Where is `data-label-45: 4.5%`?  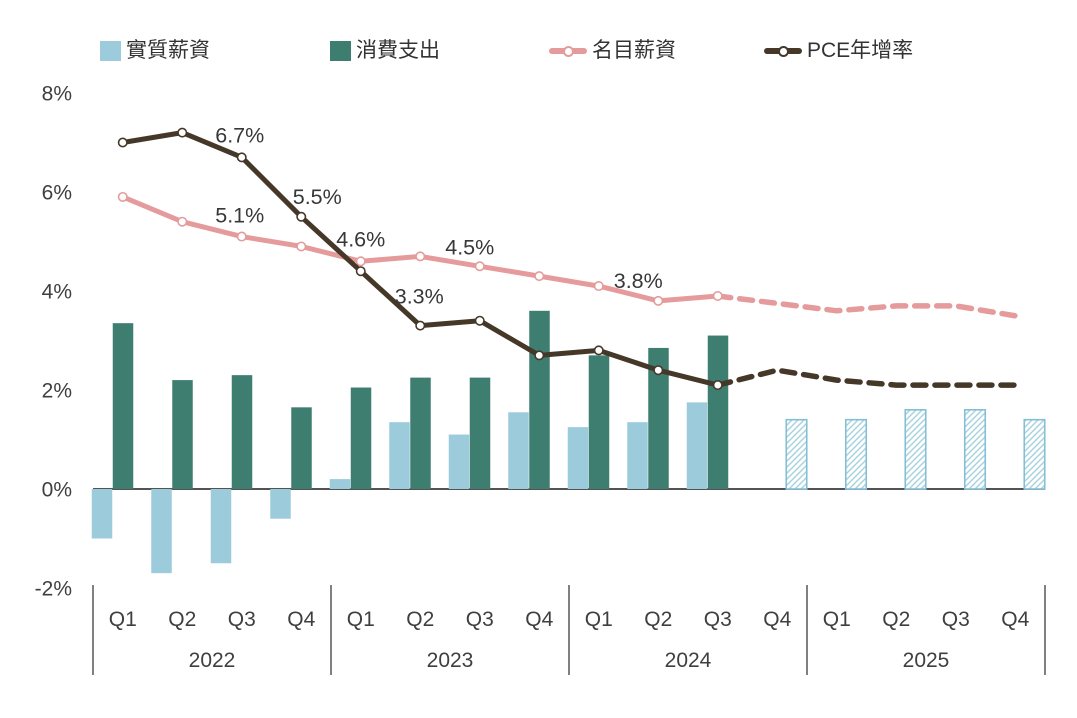
data-label-45: 4.5% is located at coordinates (469, 247).